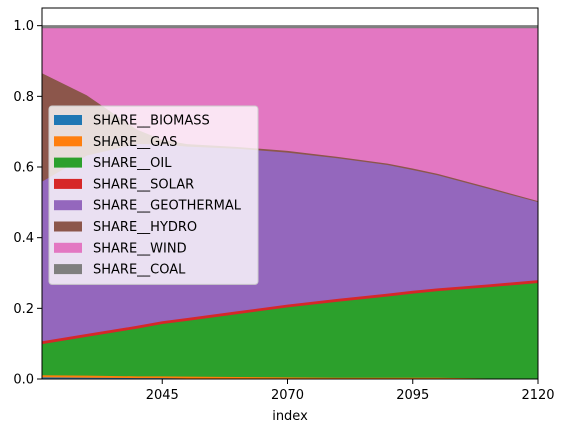 The image size is (565, 432). I want to click on legend-label-share-gas: SHARE__GAS, so click(135, 142).